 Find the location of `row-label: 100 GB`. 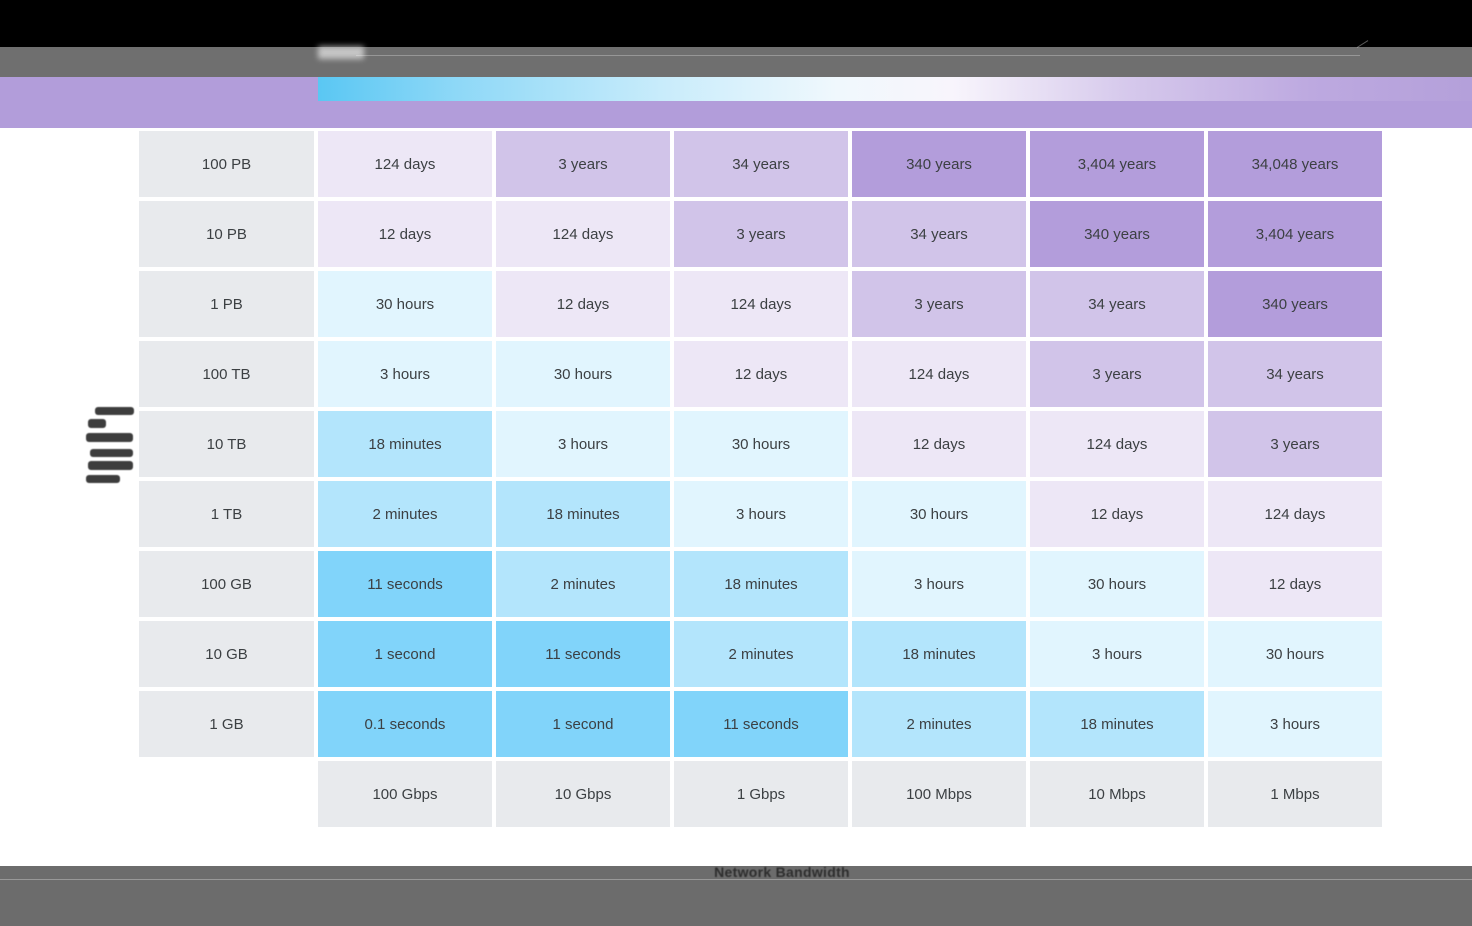

row-label: 100 GB is located at coordinates (226, 584).